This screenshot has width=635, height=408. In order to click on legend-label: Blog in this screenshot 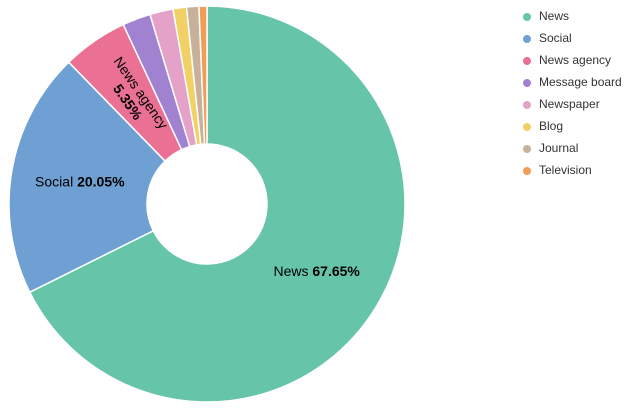, I will do `click(551, 126)`.